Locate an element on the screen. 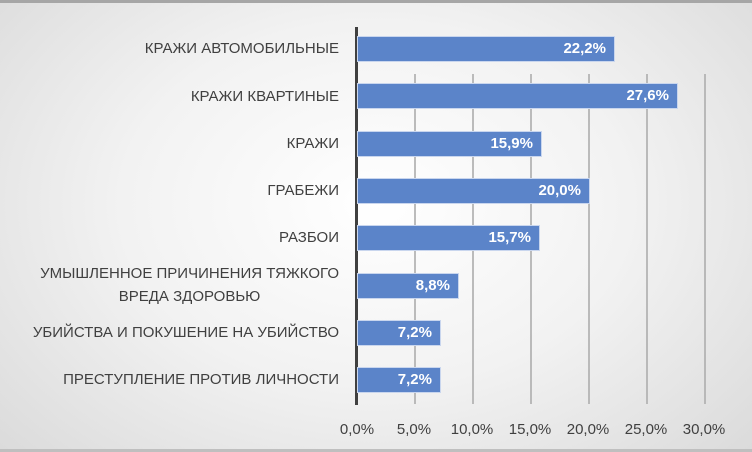 This screenshot has width=752, height=452. bar: 15,7% is located at coordinates (448, 238).